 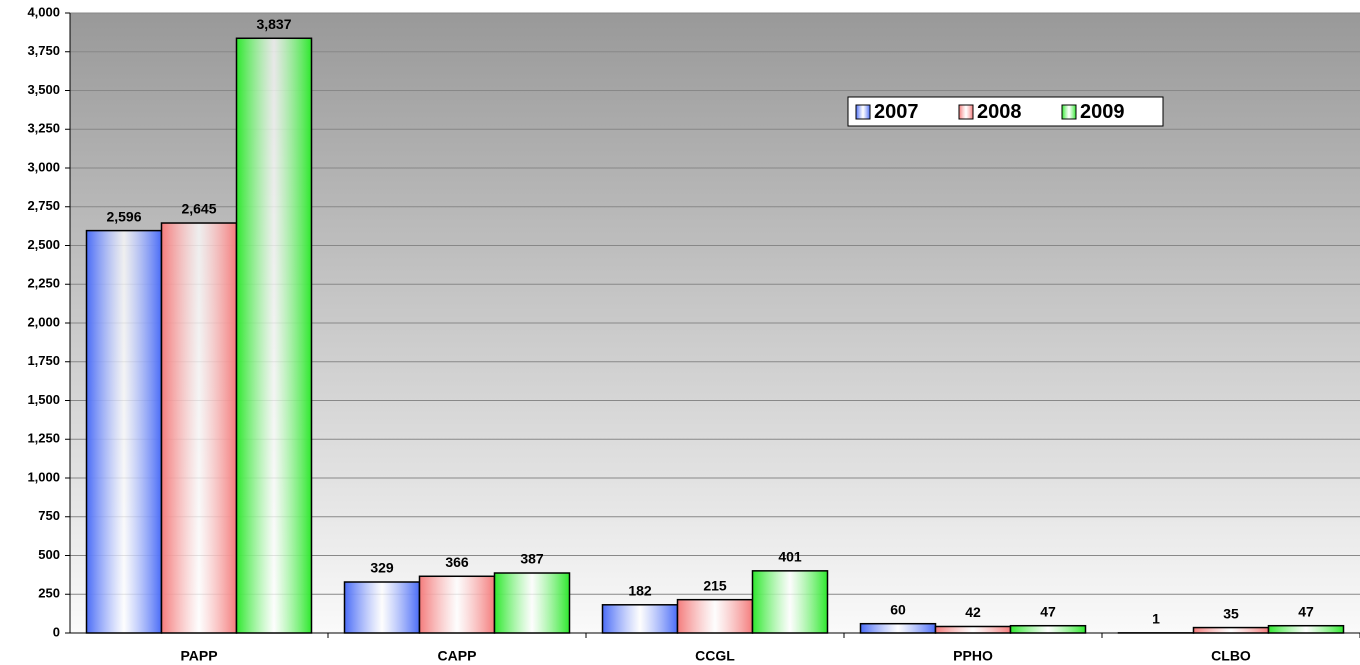 I want to click on y-tick-label: 750, so click(x=49, y=515).